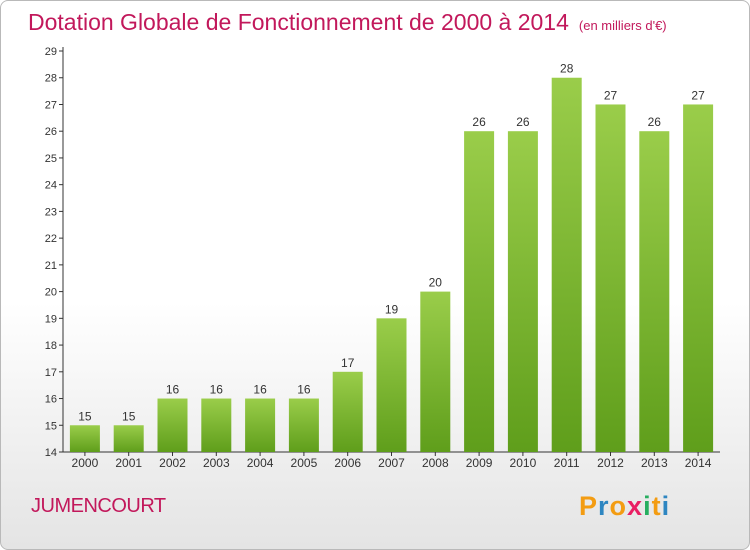 The height and width of the screenshot is (550, 750). I want to click on commune-name: JUMENCOURT, so click(98, 506).